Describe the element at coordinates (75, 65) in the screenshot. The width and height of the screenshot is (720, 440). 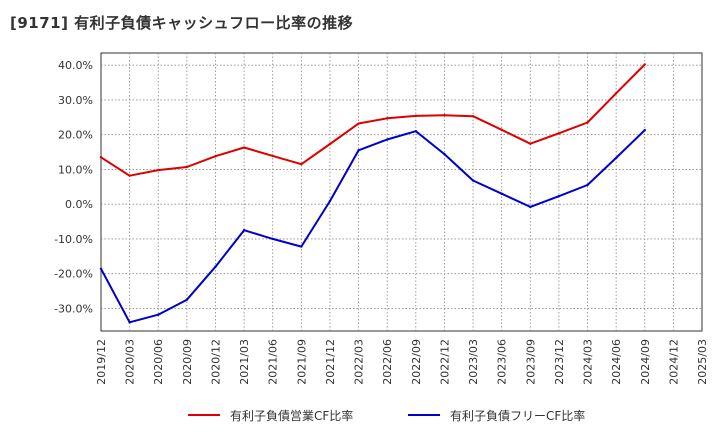
I see `y-tick-label: 40.0%` at that location.